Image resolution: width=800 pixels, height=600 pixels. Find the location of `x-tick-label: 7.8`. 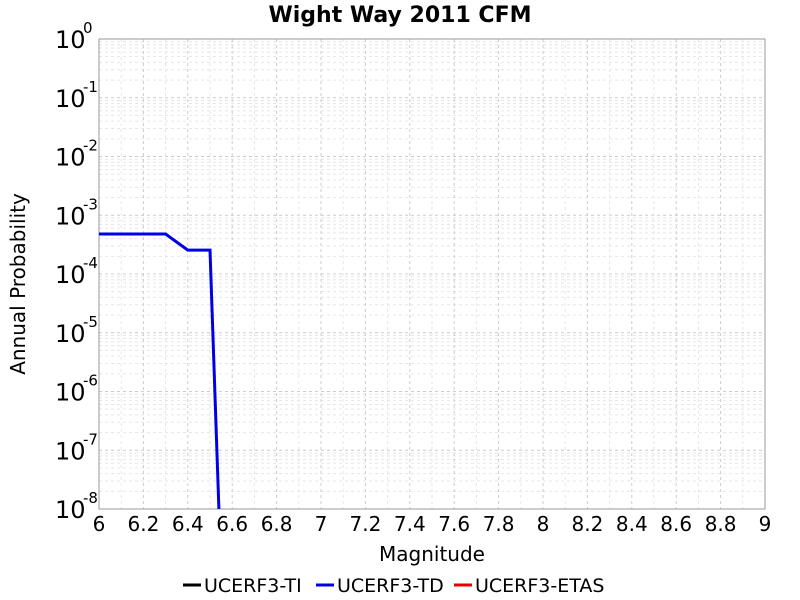

x-tick-label: 7.8 is located at coordinates (499, 524).